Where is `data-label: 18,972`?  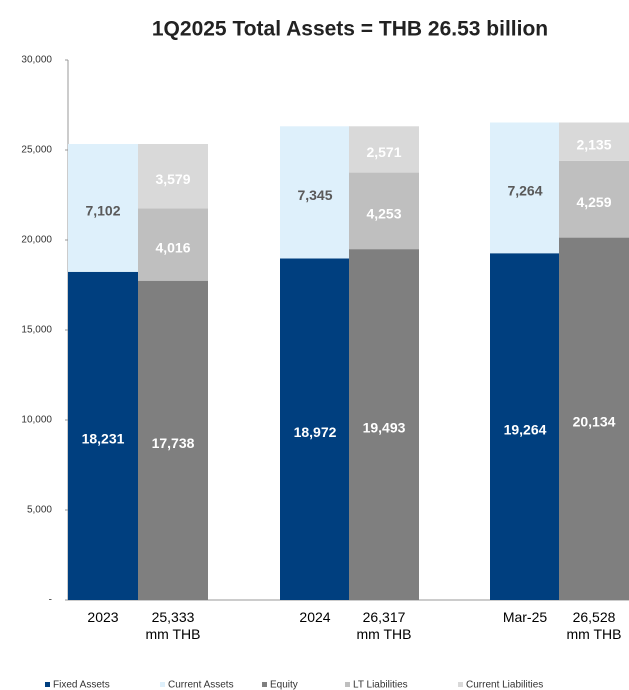
data-label: 18,972 is located at coordinates (315, 432).